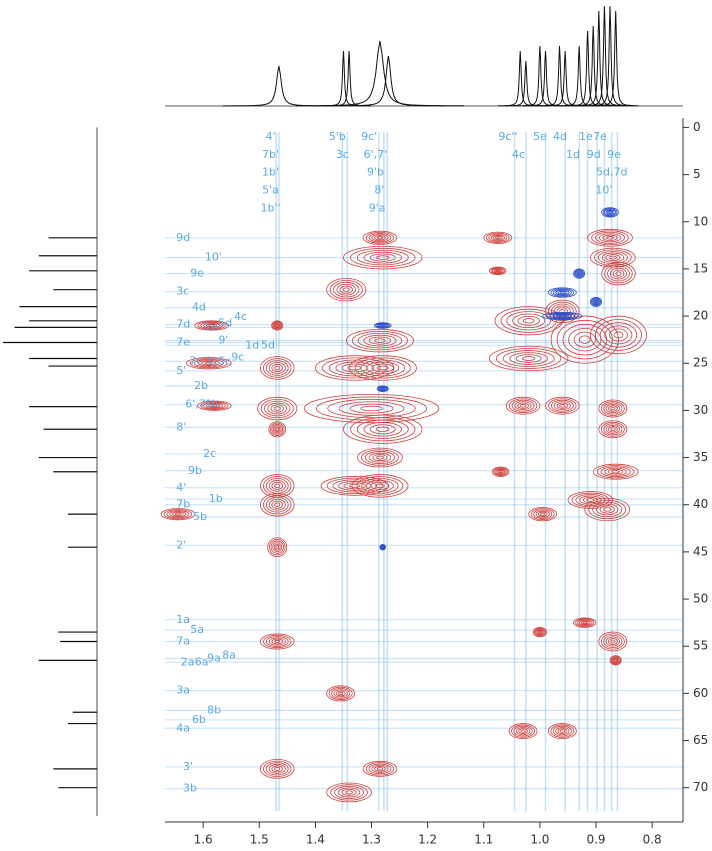 The image size is (712, 851). What do you see at coordinates (197, 404) in the screenshot?
I see `f1-label: 6',7'` at bounding box center [197, 404].